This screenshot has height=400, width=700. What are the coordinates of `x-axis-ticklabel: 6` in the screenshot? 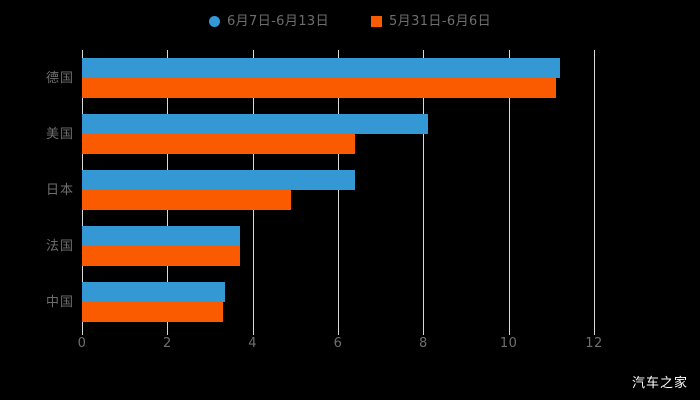 It's located at (338, 343).